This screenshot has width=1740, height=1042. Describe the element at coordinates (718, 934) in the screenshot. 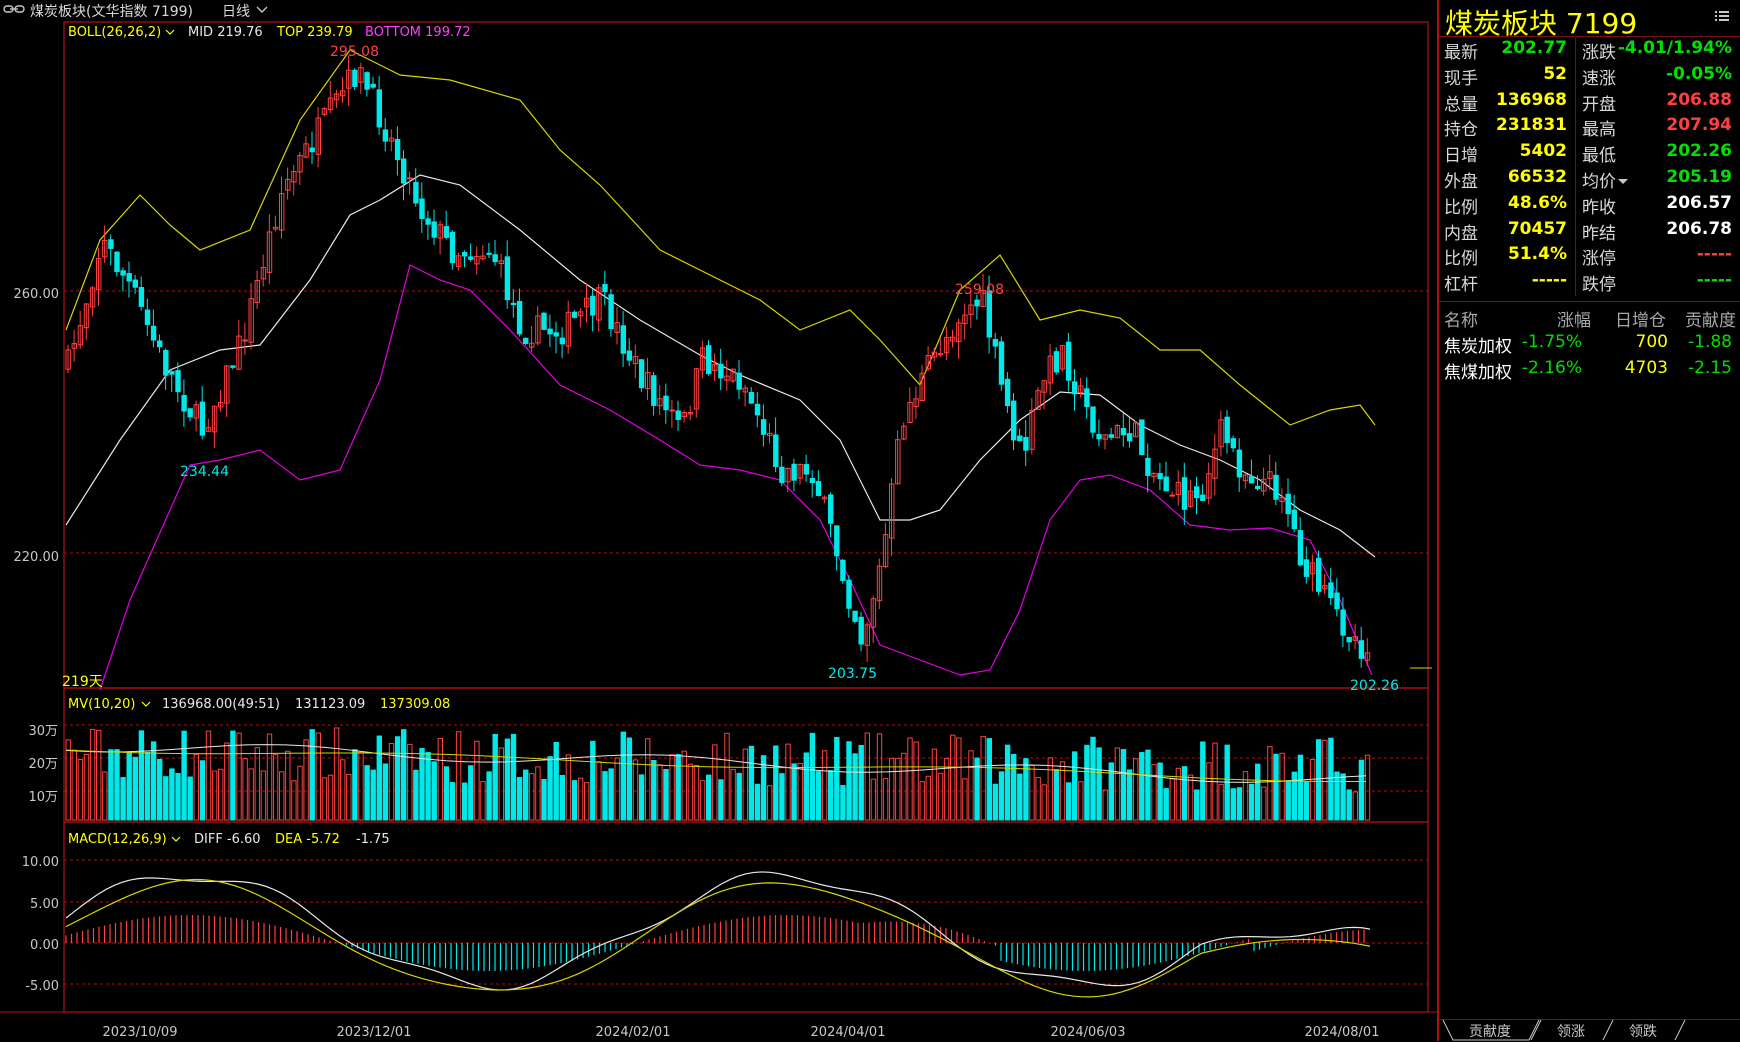

I see `macd-lines` at that location.